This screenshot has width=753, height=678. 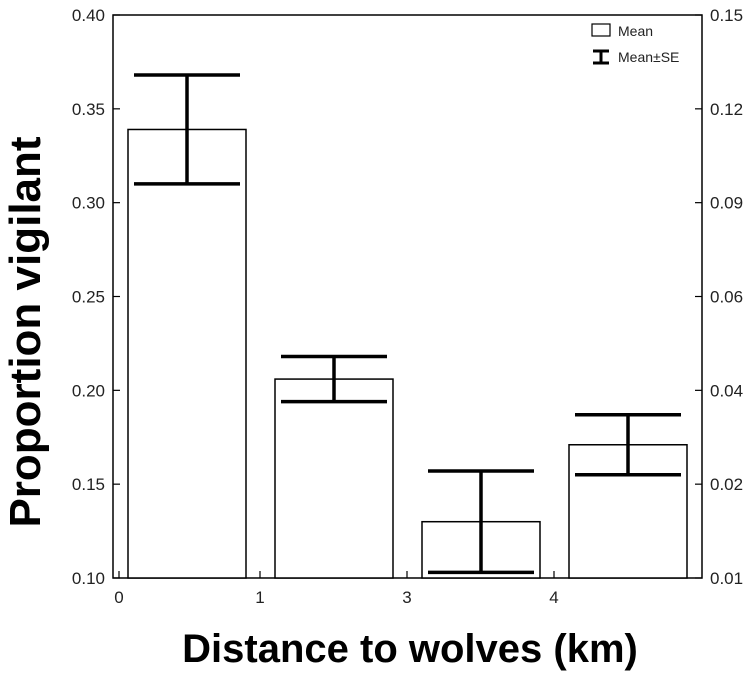 I want to click on y-tick-label-right: 0.02, so click(x=726, y=484).